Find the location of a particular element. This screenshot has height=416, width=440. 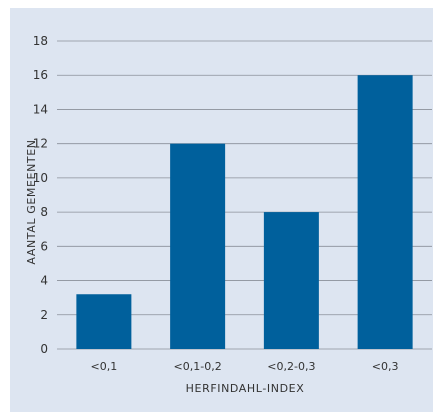

y-tick-label: 10 is located at coordinates (40, 178).